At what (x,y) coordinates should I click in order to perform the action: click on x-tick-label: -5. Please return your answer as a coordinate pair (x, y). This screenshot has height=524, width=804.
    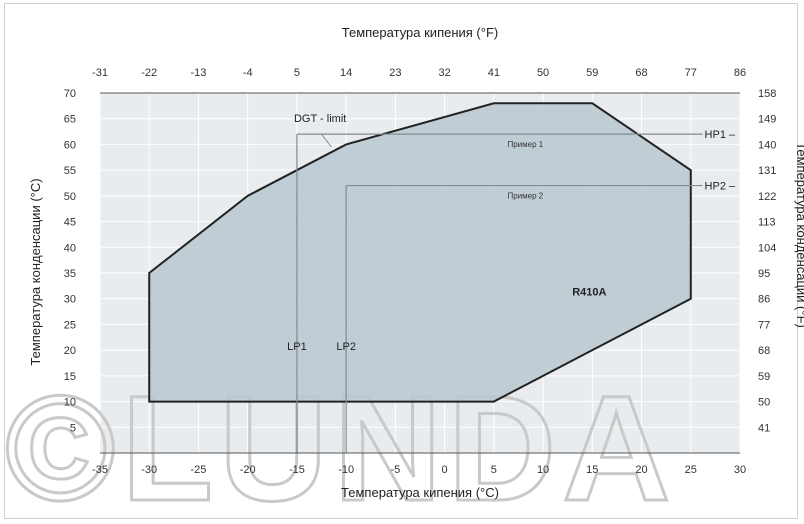
    Looking at the image, I should click on (395, 470).